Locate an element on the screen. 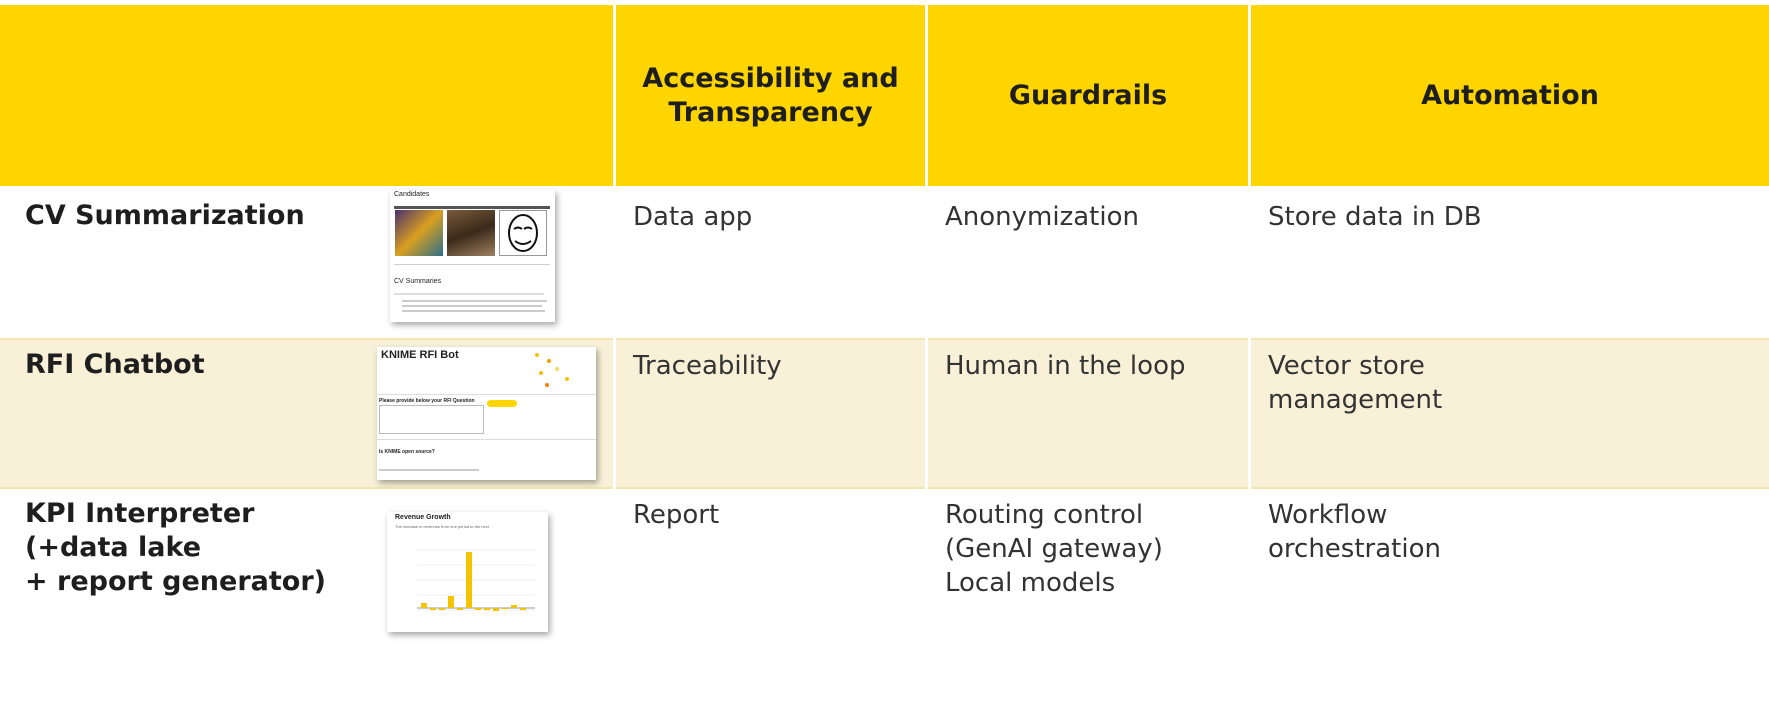  cell: Traceability is located at coordinates (707, 366).